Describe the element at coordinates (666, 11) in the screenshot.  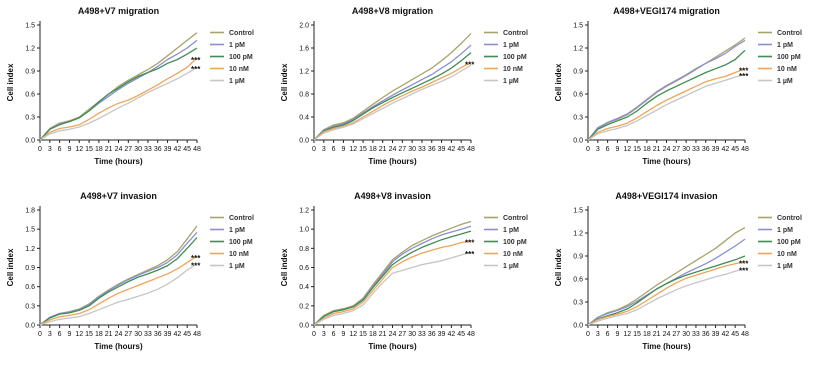
I see `chart-title: A498+VEGI174 migration` at that location.